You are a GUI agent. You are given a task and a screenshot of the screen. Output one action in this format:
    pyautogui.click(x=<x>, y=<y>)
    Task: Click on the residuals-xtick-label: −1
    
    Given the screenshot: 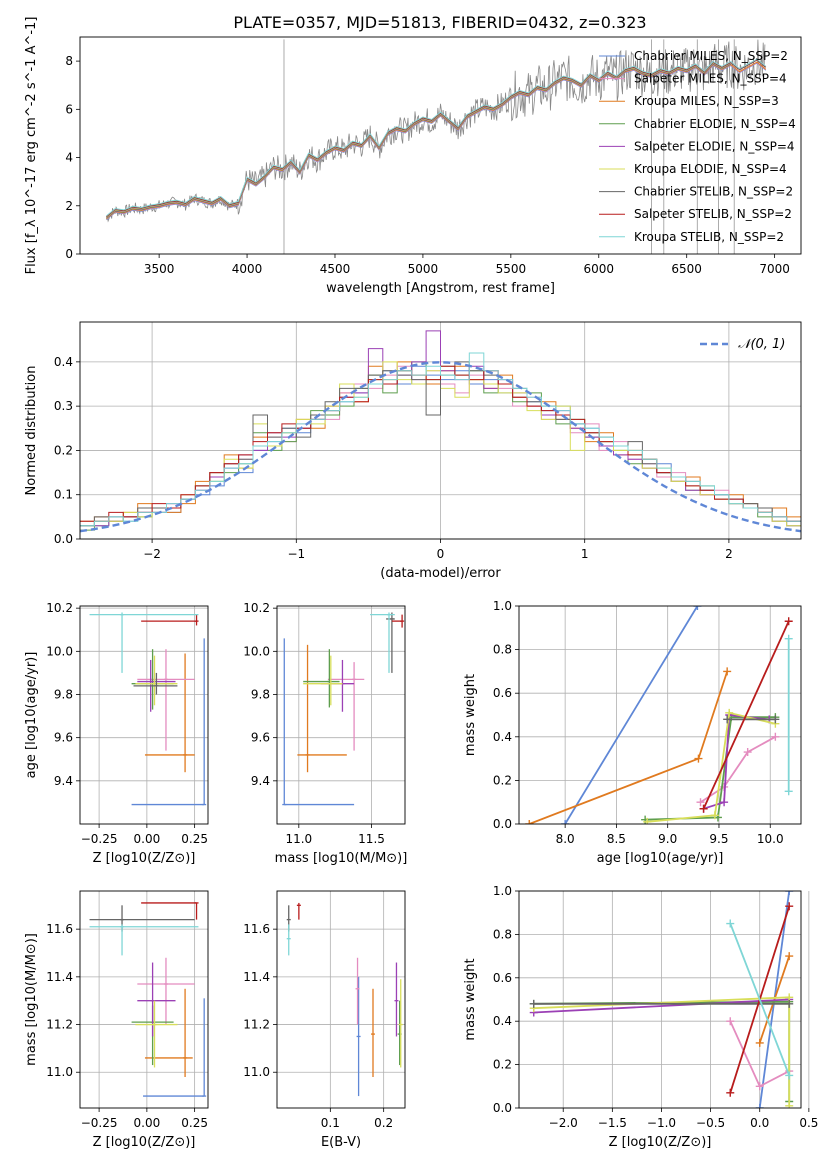 What is the action you would take?
    pyautogui.click(x=296, y=554)
    